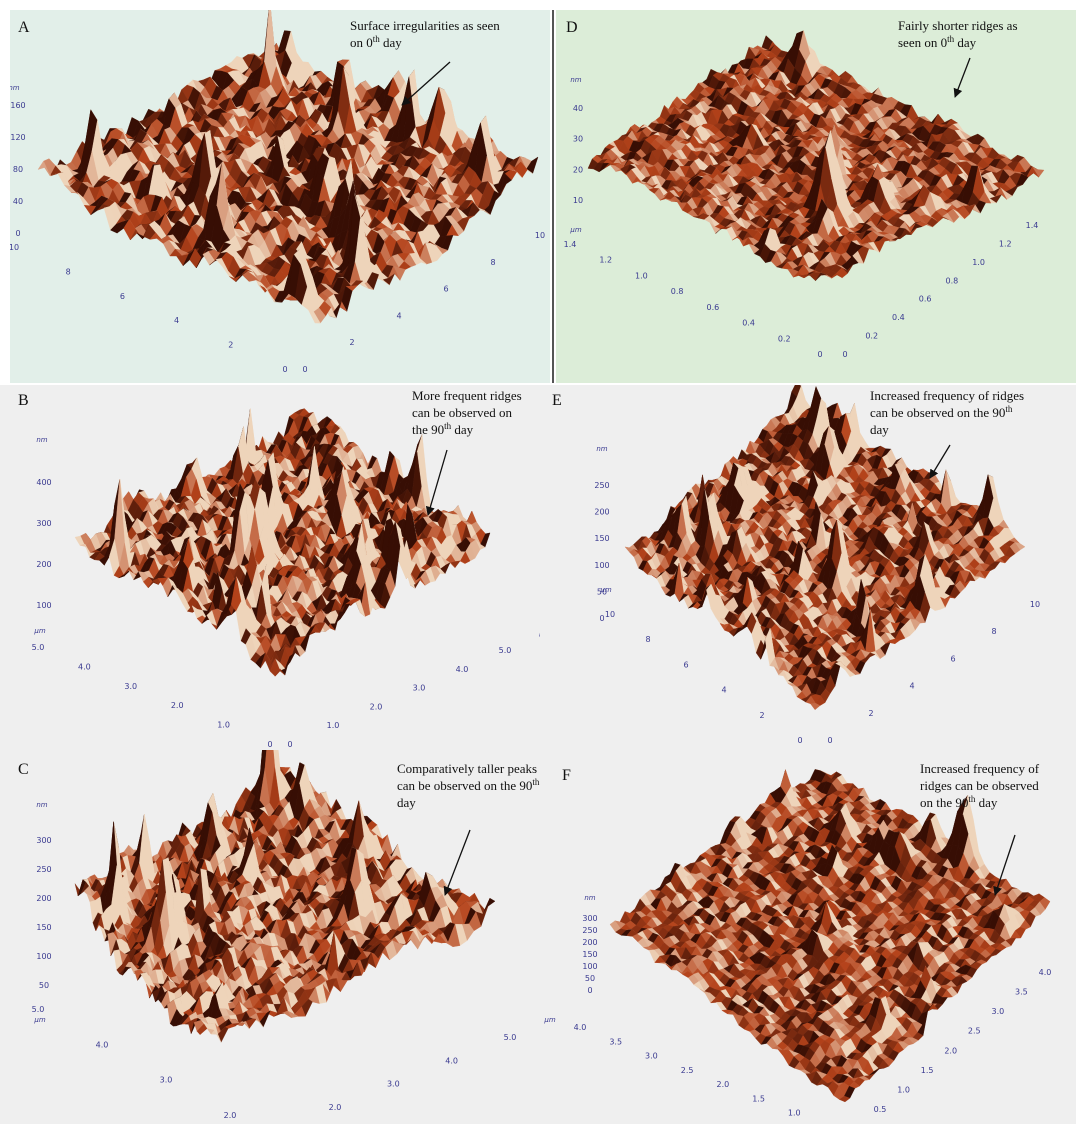 Image resolution: width=1076 pixels, height=1124 pixels. What do you see at coordinates (445, 289) in the screenshot?
I see `y-tick-label: 6` at bounding box center [445, 289].